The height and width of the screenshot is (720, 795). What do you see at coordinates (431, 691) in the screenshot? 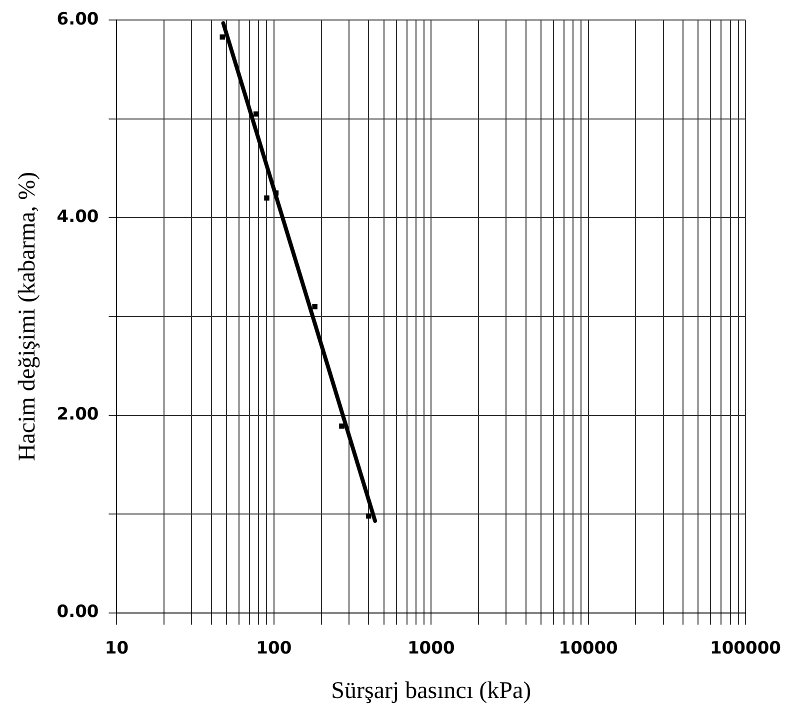
I see `x-axis-title: Sürşarj basıncı (kPa)` at bounding box center [431, 691].